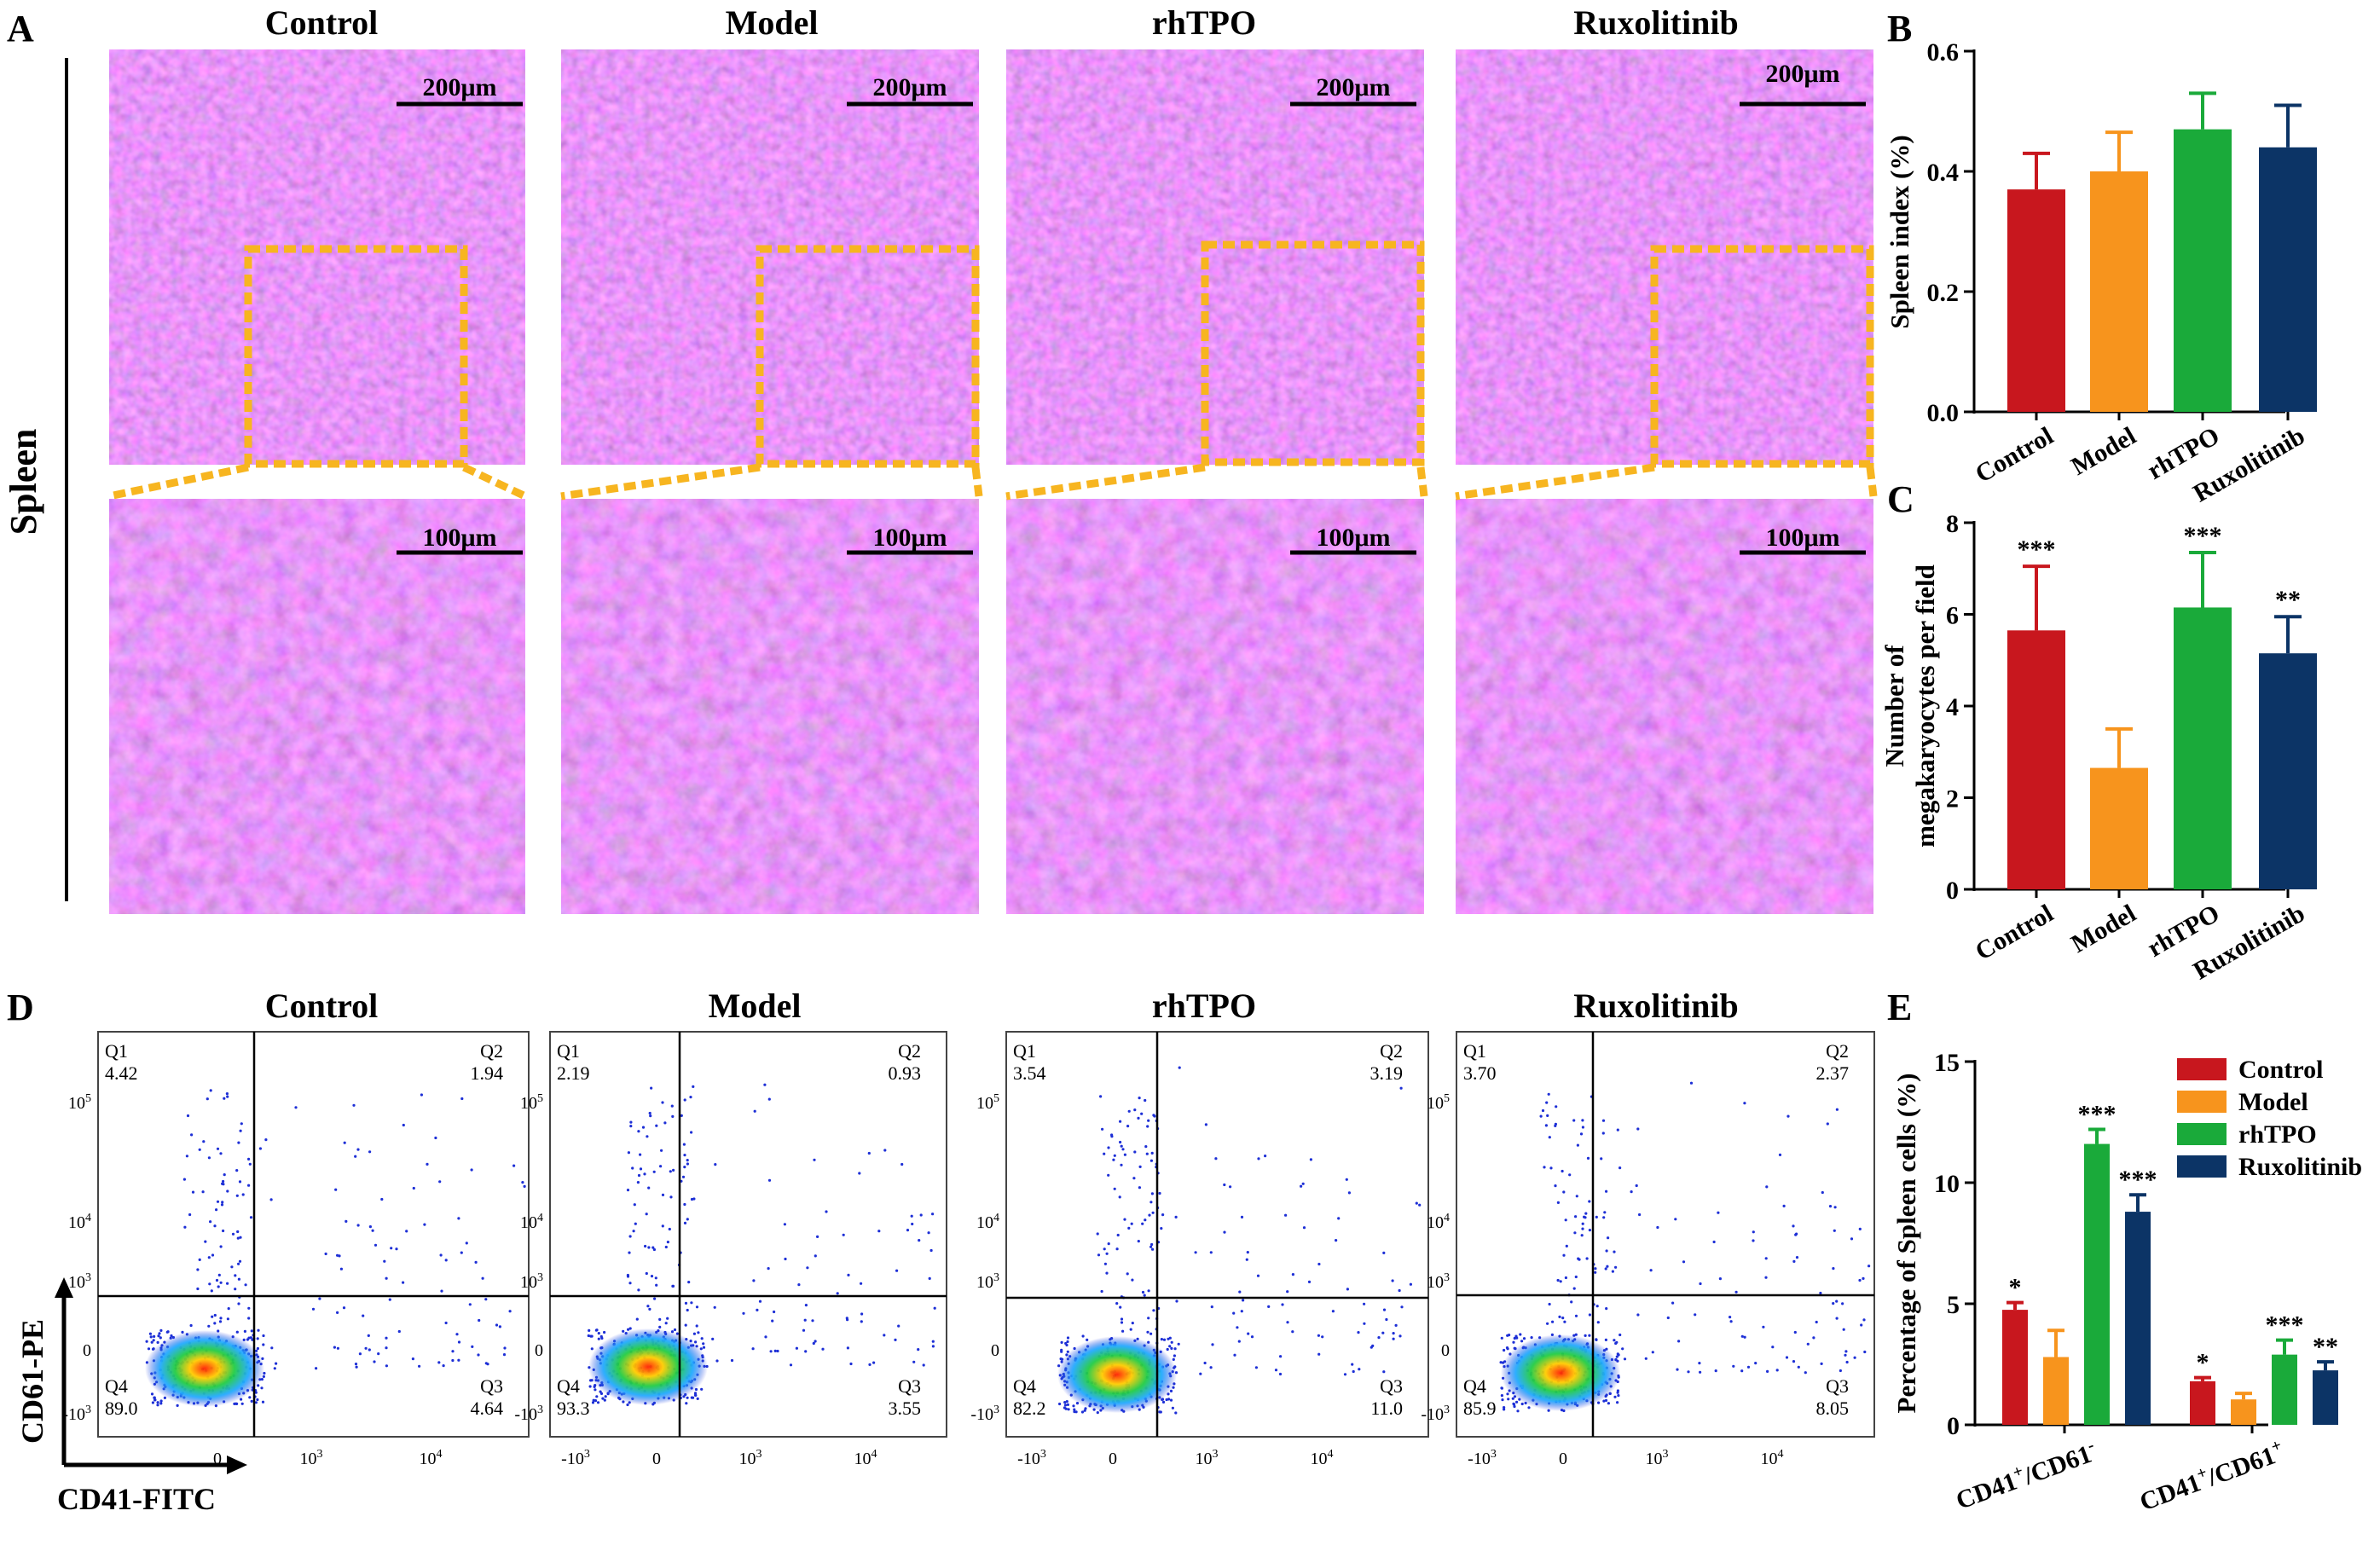 This screenshot has height=1557, width=2380. I want to click on x-tick-label-model: Model, so click(2103, 928).